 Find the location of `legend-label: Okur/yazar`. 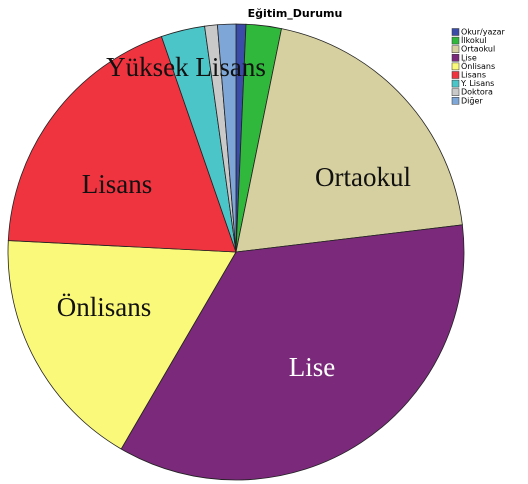

legend-label: Okur/yazar is located at coordinates (483, 32).